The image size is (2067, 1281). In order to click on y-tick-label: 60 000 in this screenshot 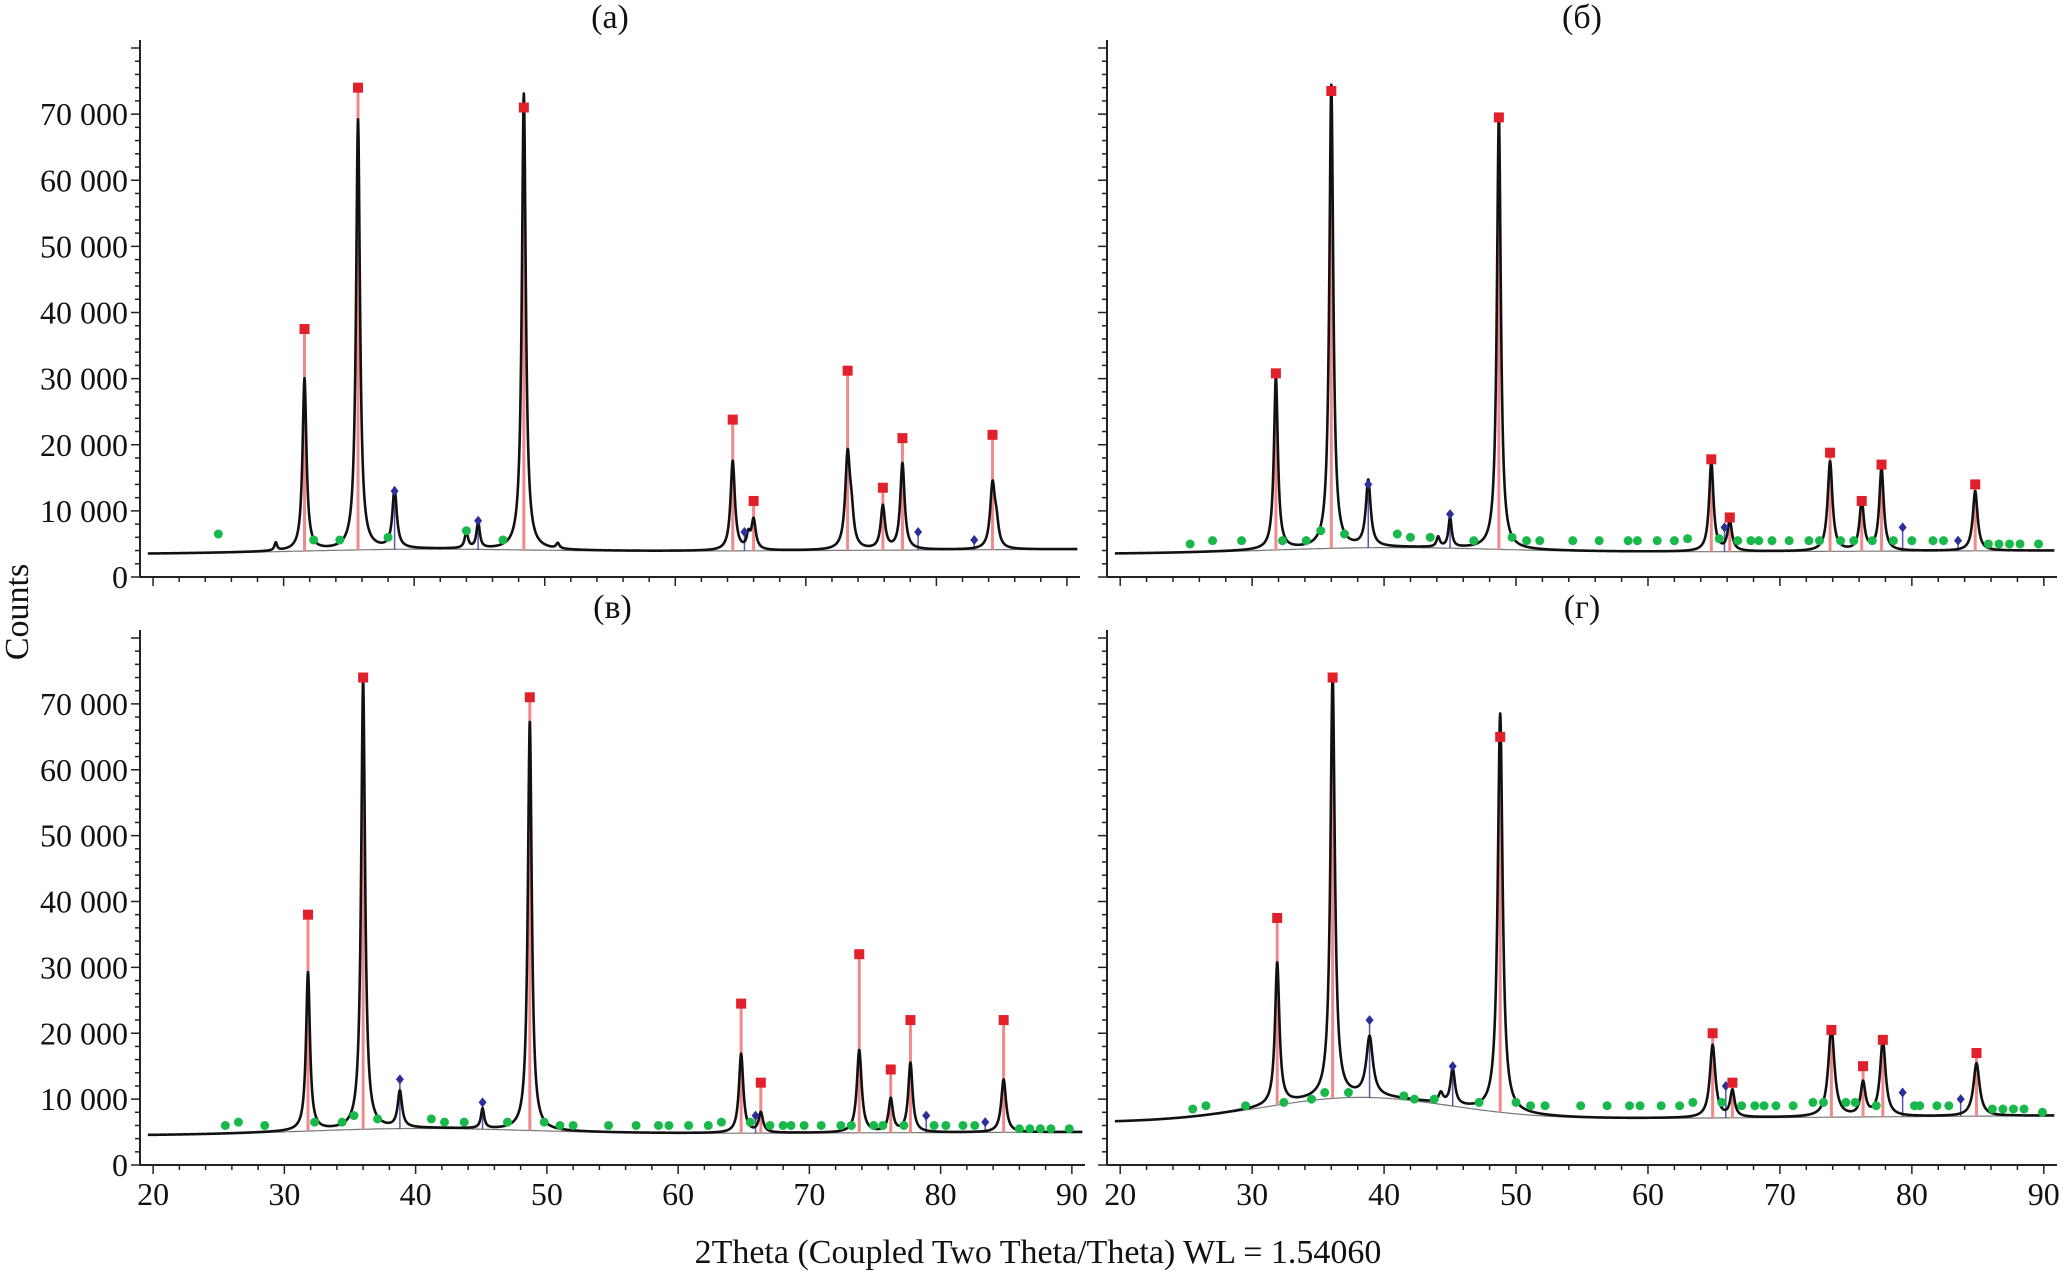, I will do `click(84, 180)`.